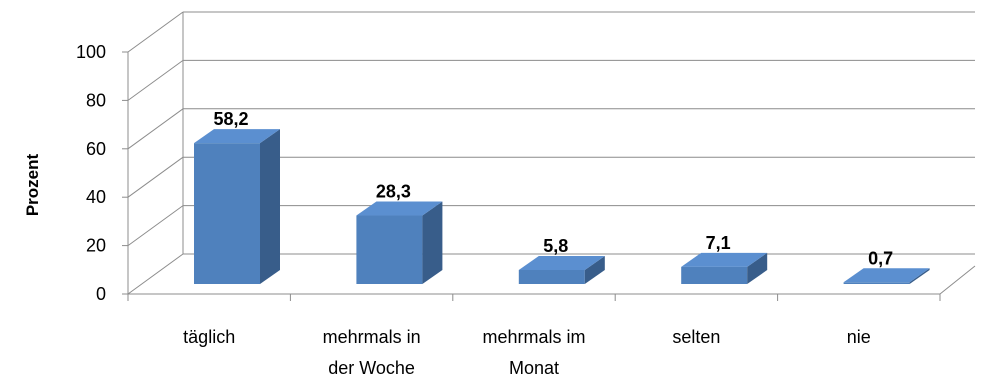 The width and height of the screenshot is (983, 383). I want to click on data-label: 5,8, so click(555, 246).